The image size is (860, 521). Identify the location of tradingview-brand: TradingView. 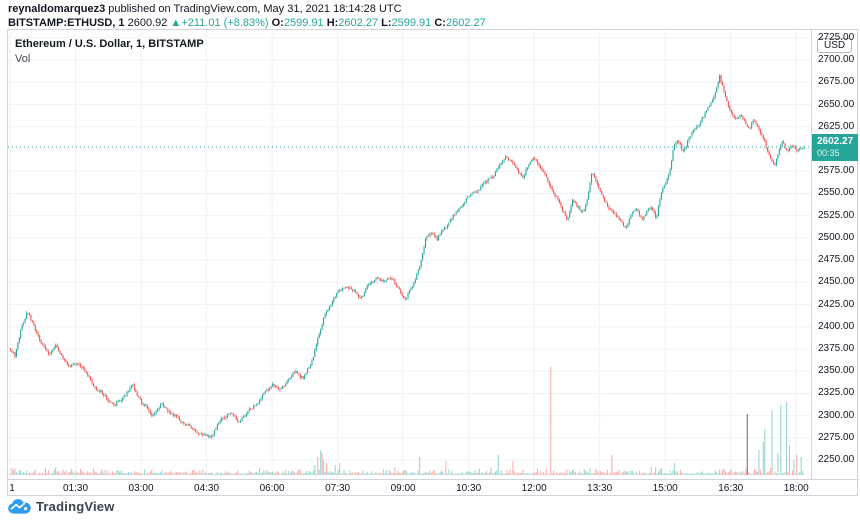
(61, 506).